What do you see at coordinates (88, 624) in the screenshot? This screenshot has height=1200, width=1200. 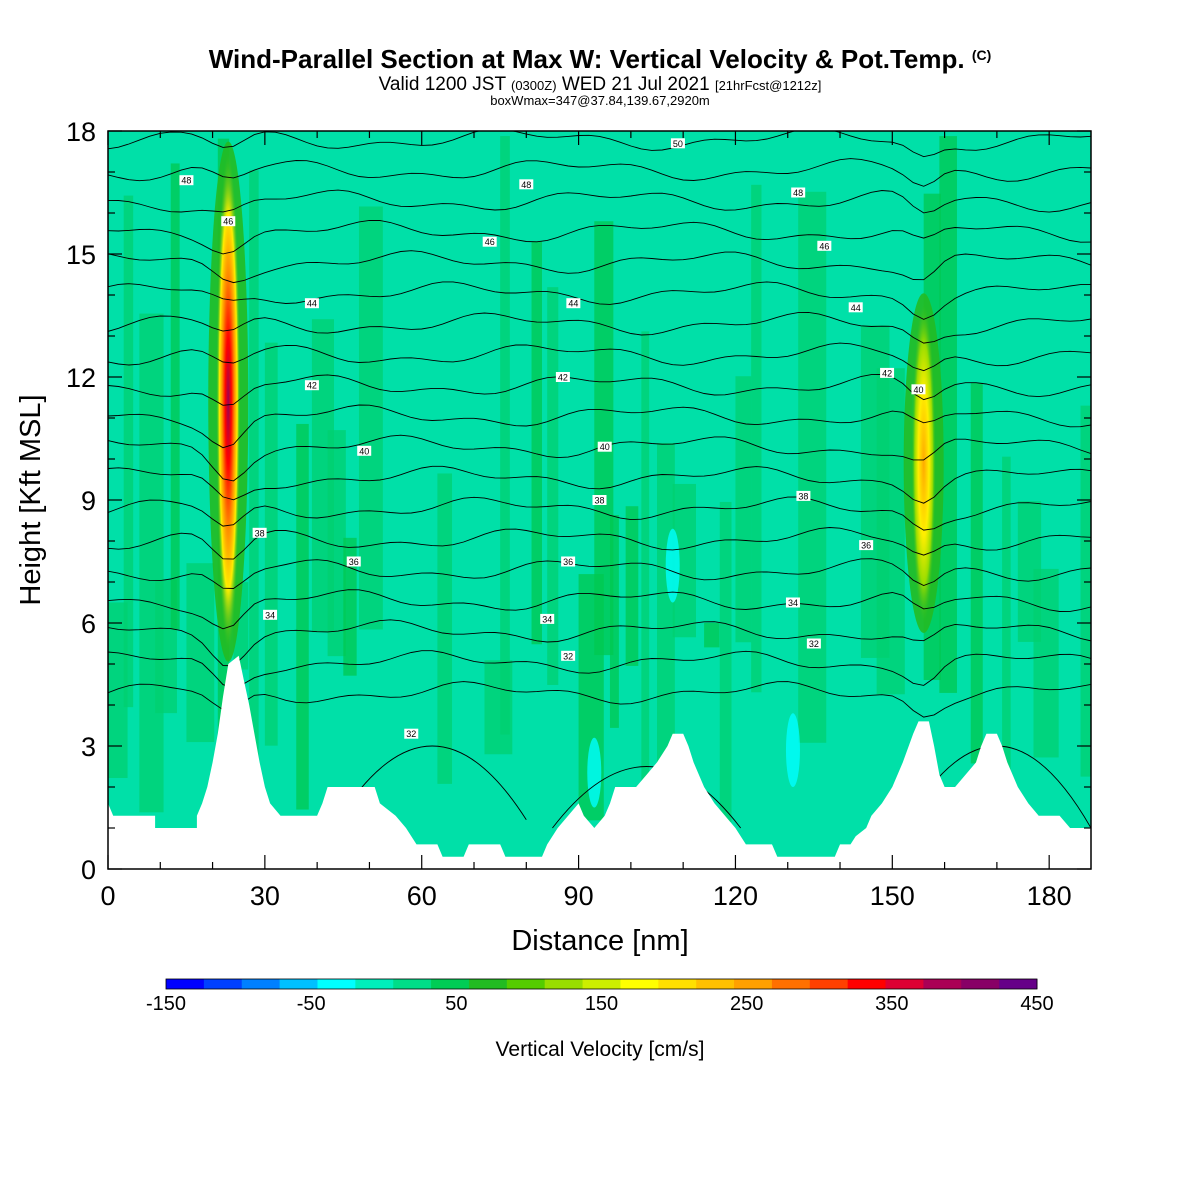 I see `y-tick-label: 6` at bounding box center [88, 624].